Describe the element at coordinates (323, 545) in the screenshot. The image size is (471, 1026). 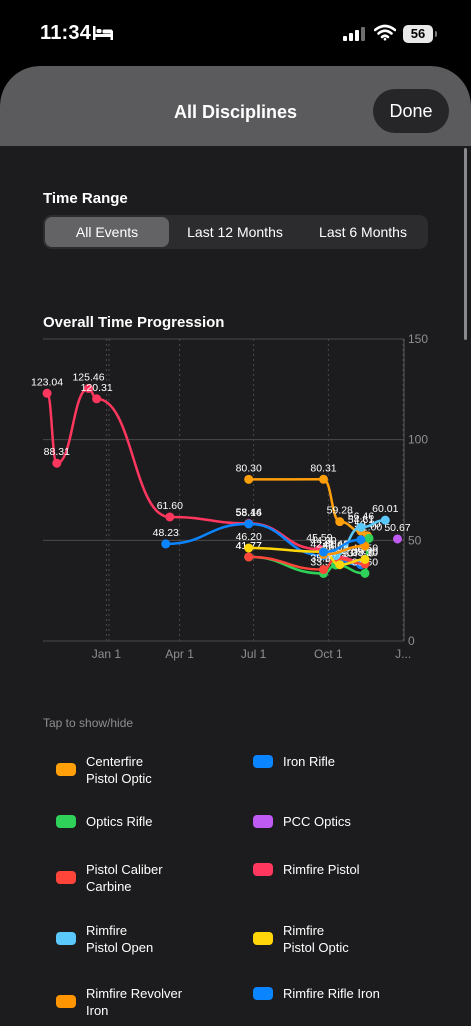
I see `data-label: 42.40` at that location.